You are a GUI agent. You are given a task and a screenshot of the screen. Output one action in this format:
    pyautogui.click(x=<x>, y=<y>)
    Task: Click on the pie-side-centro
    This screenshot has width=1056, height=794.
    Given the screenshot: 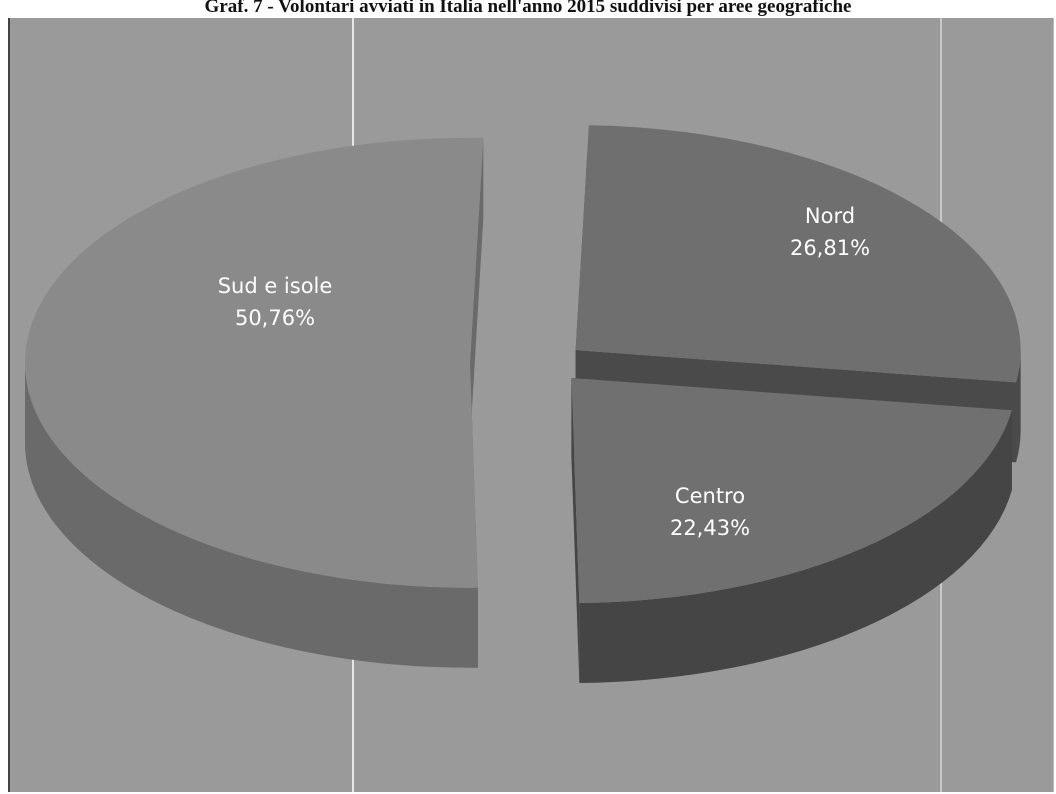 What is the action you would take?
    pyautogui.click(x=795, y=546)
    